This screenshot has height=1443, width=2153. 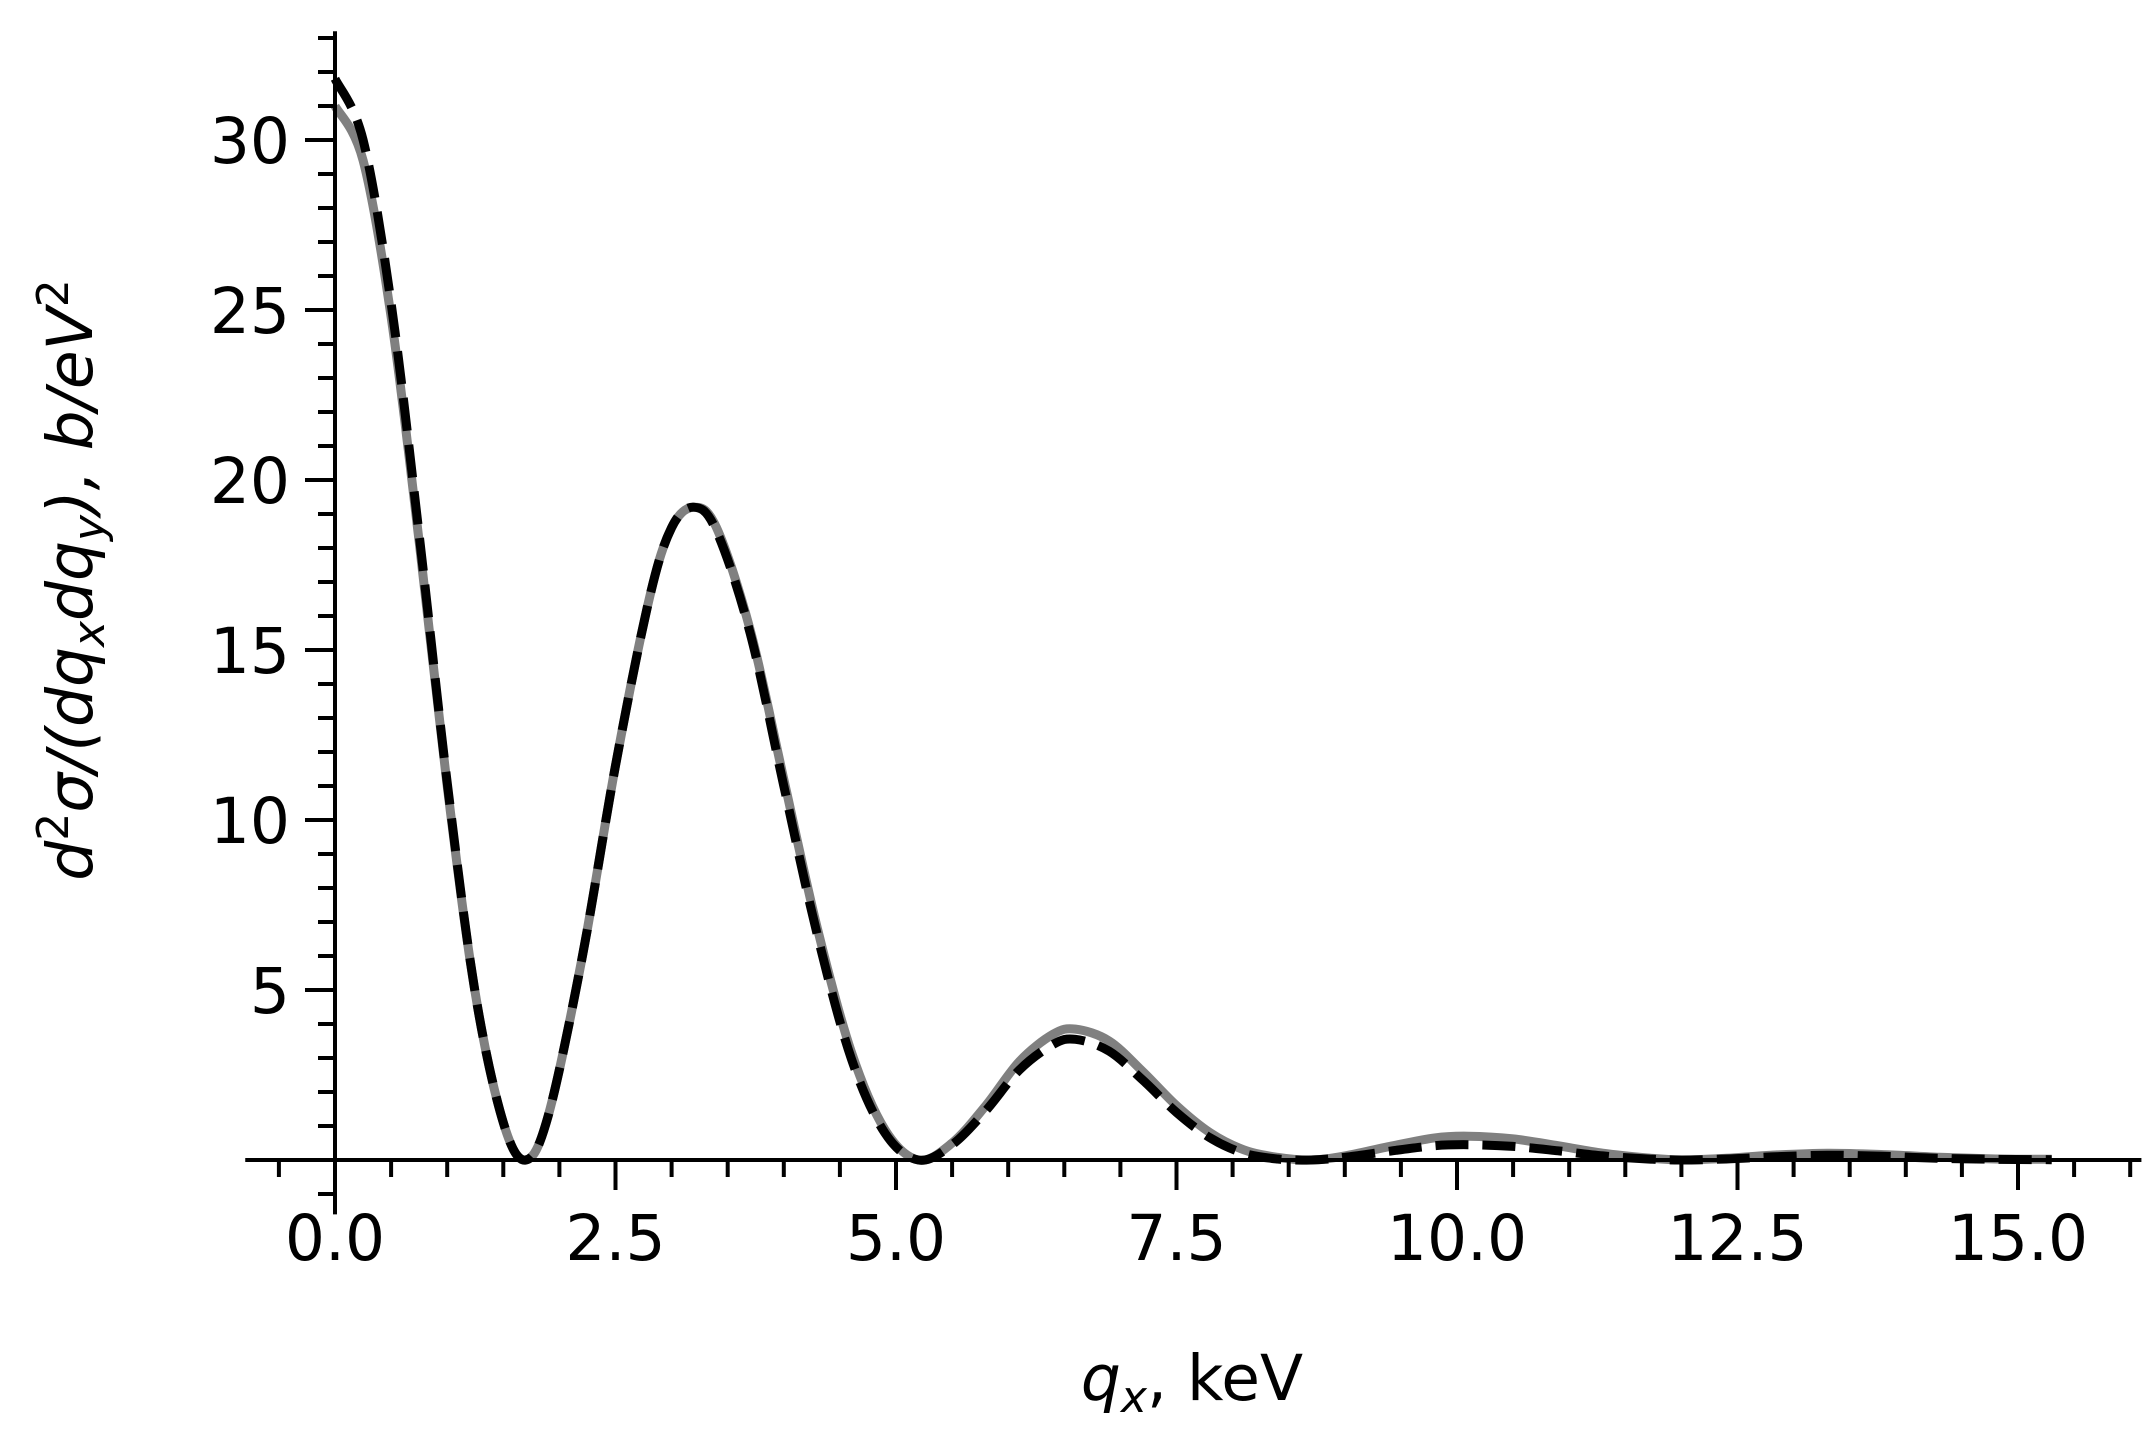 I want to click on x-tick-label: 5.0, so click(x=896, y=1238).